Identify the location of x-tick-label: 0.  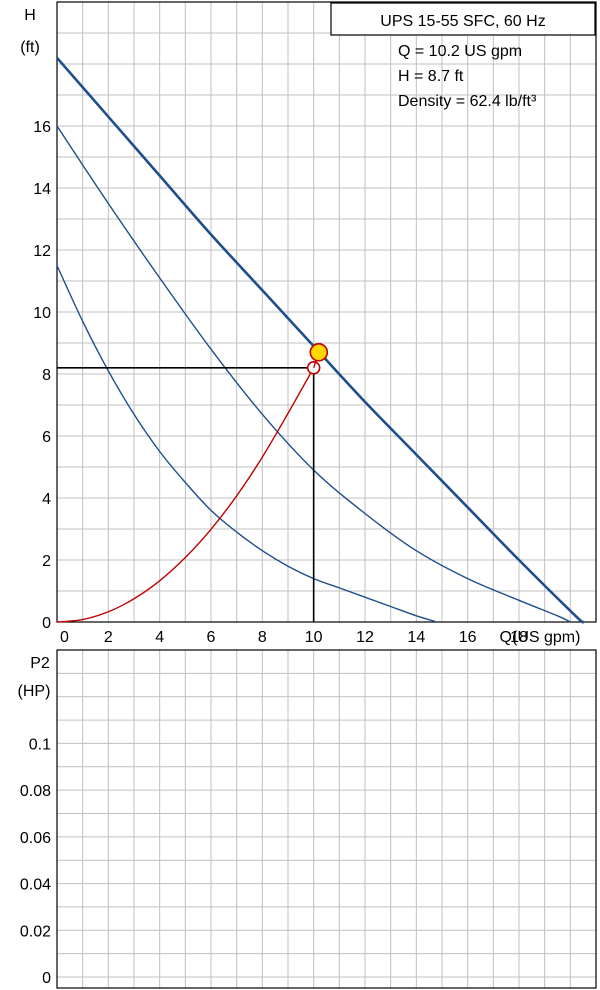
(64, 637).